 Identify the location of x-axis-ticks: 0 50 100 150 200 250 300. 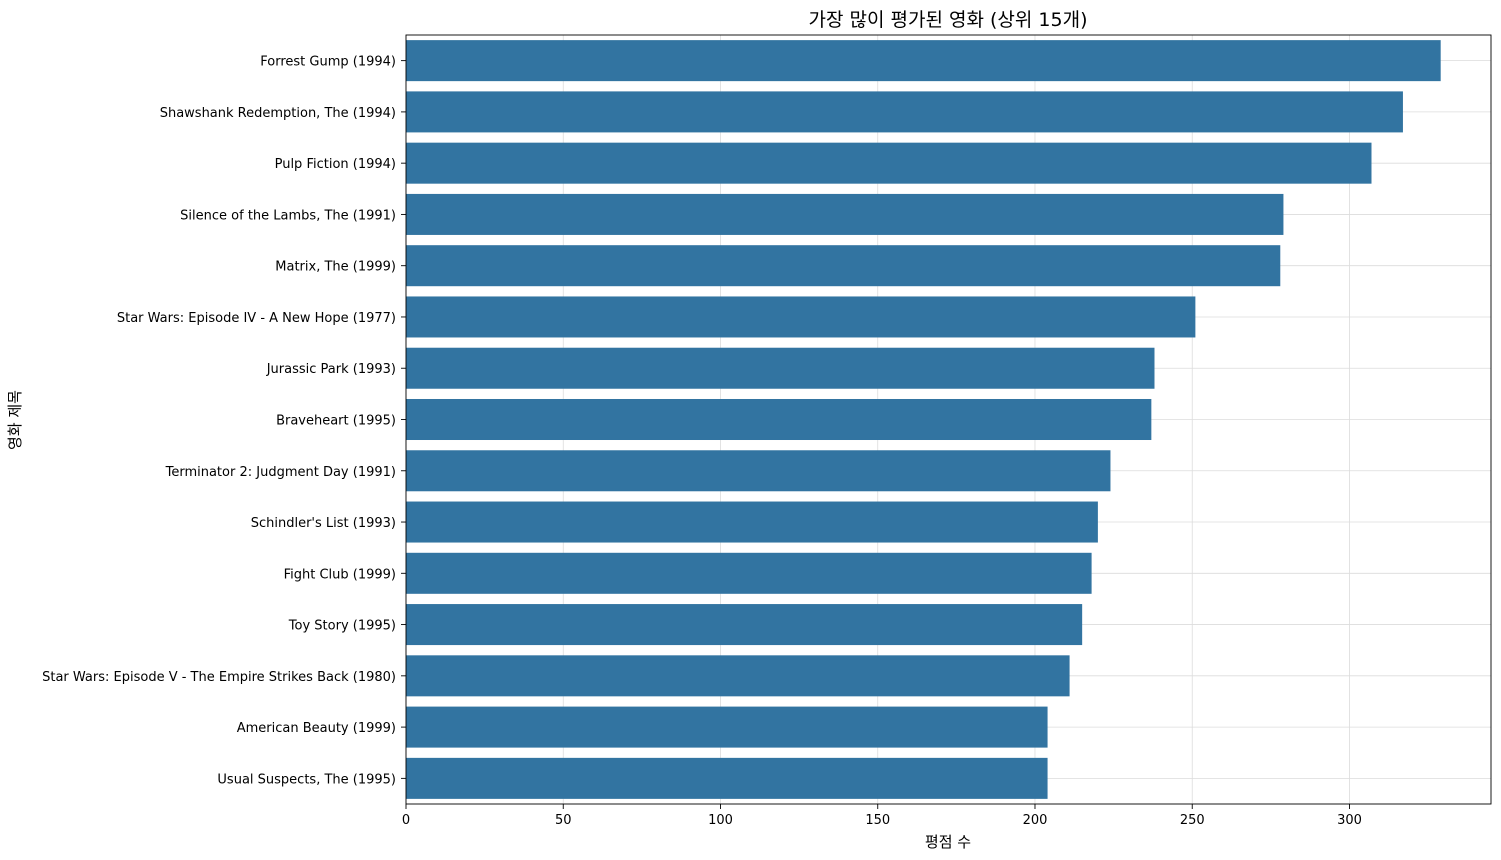
(882, 816).